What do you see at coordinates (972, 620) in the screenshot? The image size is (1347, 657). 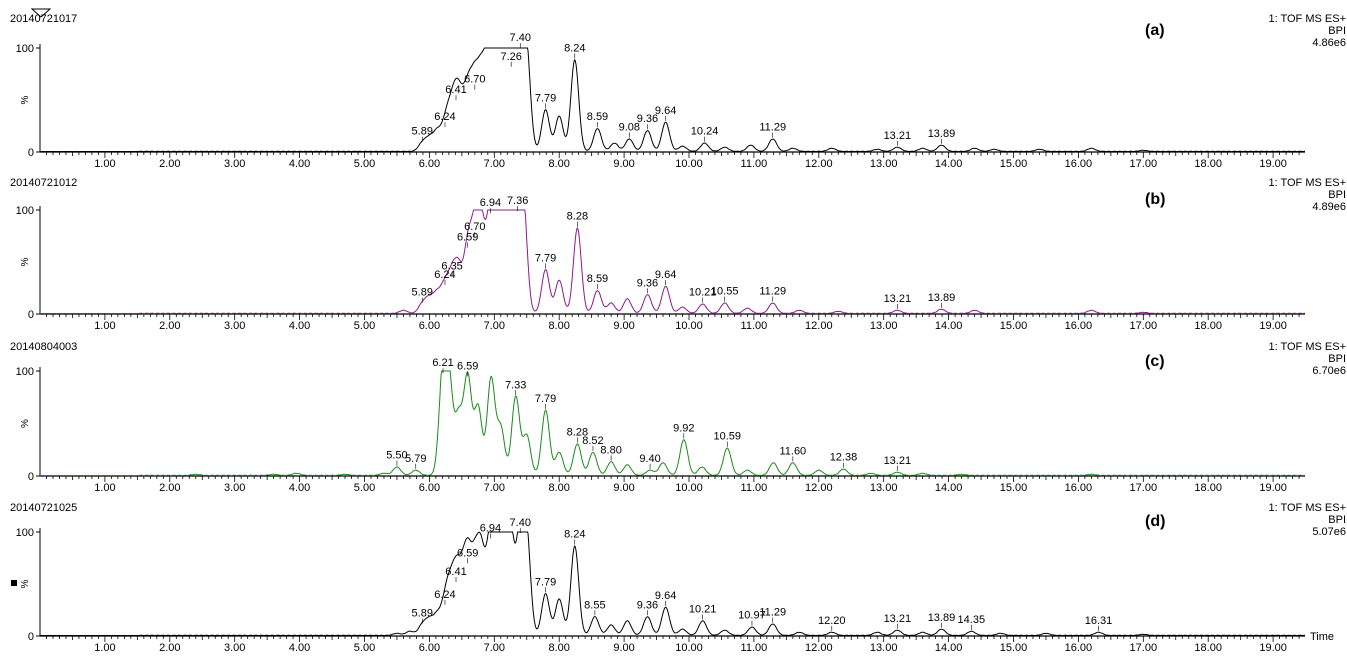 I see `peak-label: 14.35` at bounding box center [972, 620].